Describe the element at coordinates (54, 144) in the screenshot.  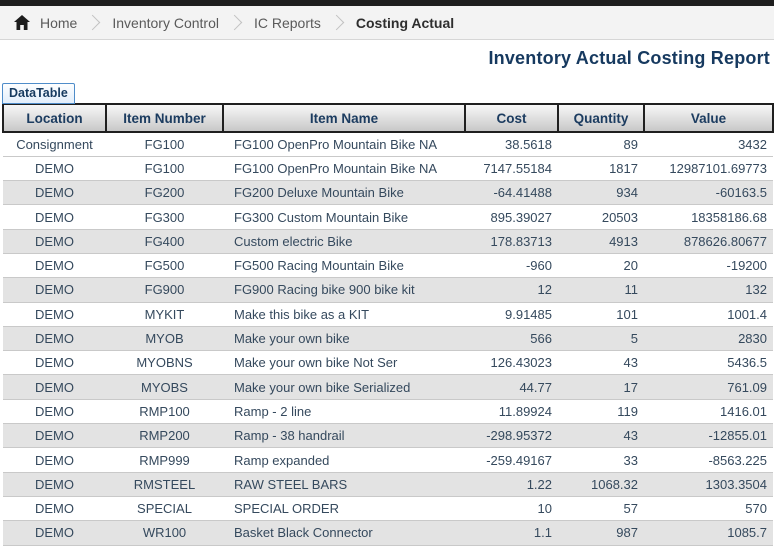
I see `cell-location: Consignment` at that location.